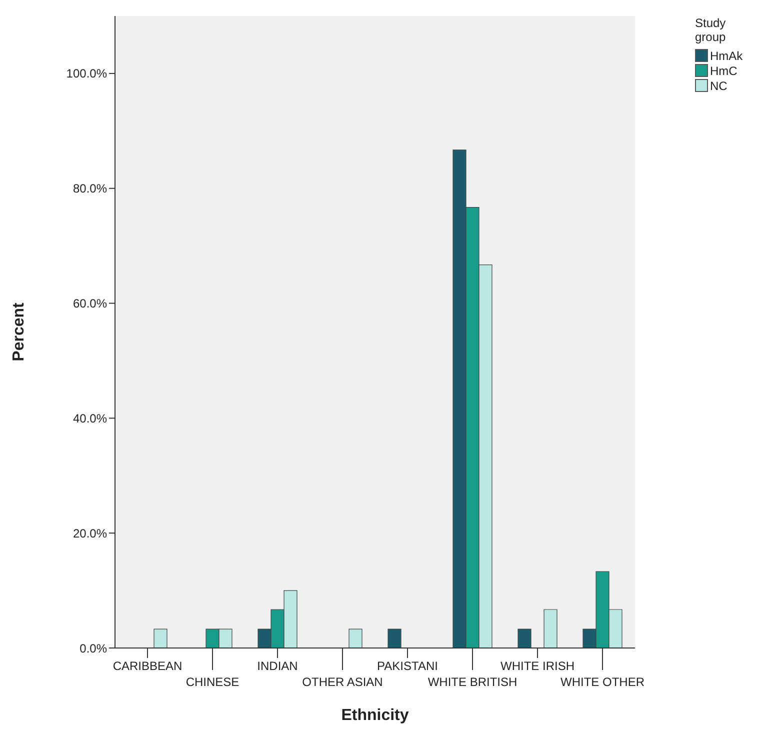  What do you see at coordinates (719, 85) in the screenshot?
I see `legend-label: NC` at bounding box center [719, 85].